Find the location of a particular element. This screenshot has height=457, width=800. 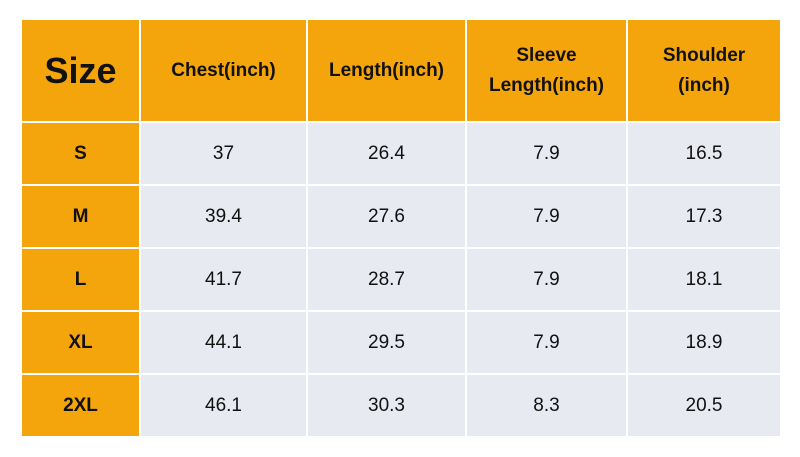

measurement: 37 is located at coordinates (223, 153).